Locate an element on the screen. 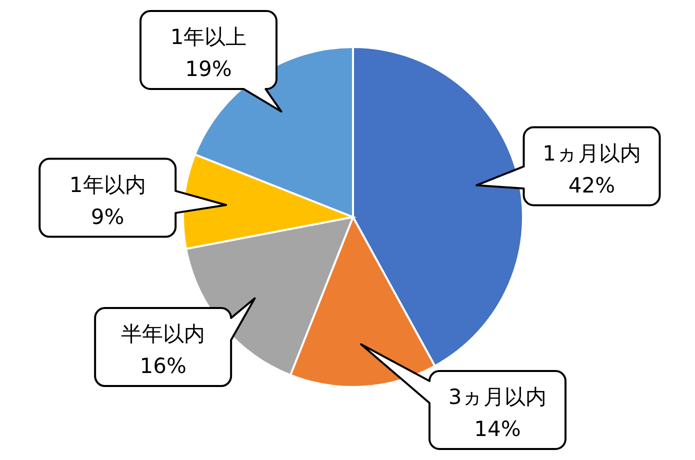  slice-label: 1年以上 is located at coordinates (208, 37).